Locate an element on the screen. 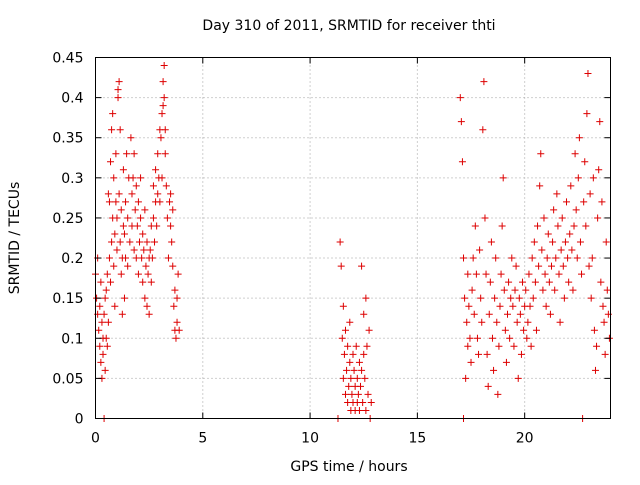 The width and height of the screenshot is (640, 485). y-tick-label: 0 is located at coordinates (79, 420).